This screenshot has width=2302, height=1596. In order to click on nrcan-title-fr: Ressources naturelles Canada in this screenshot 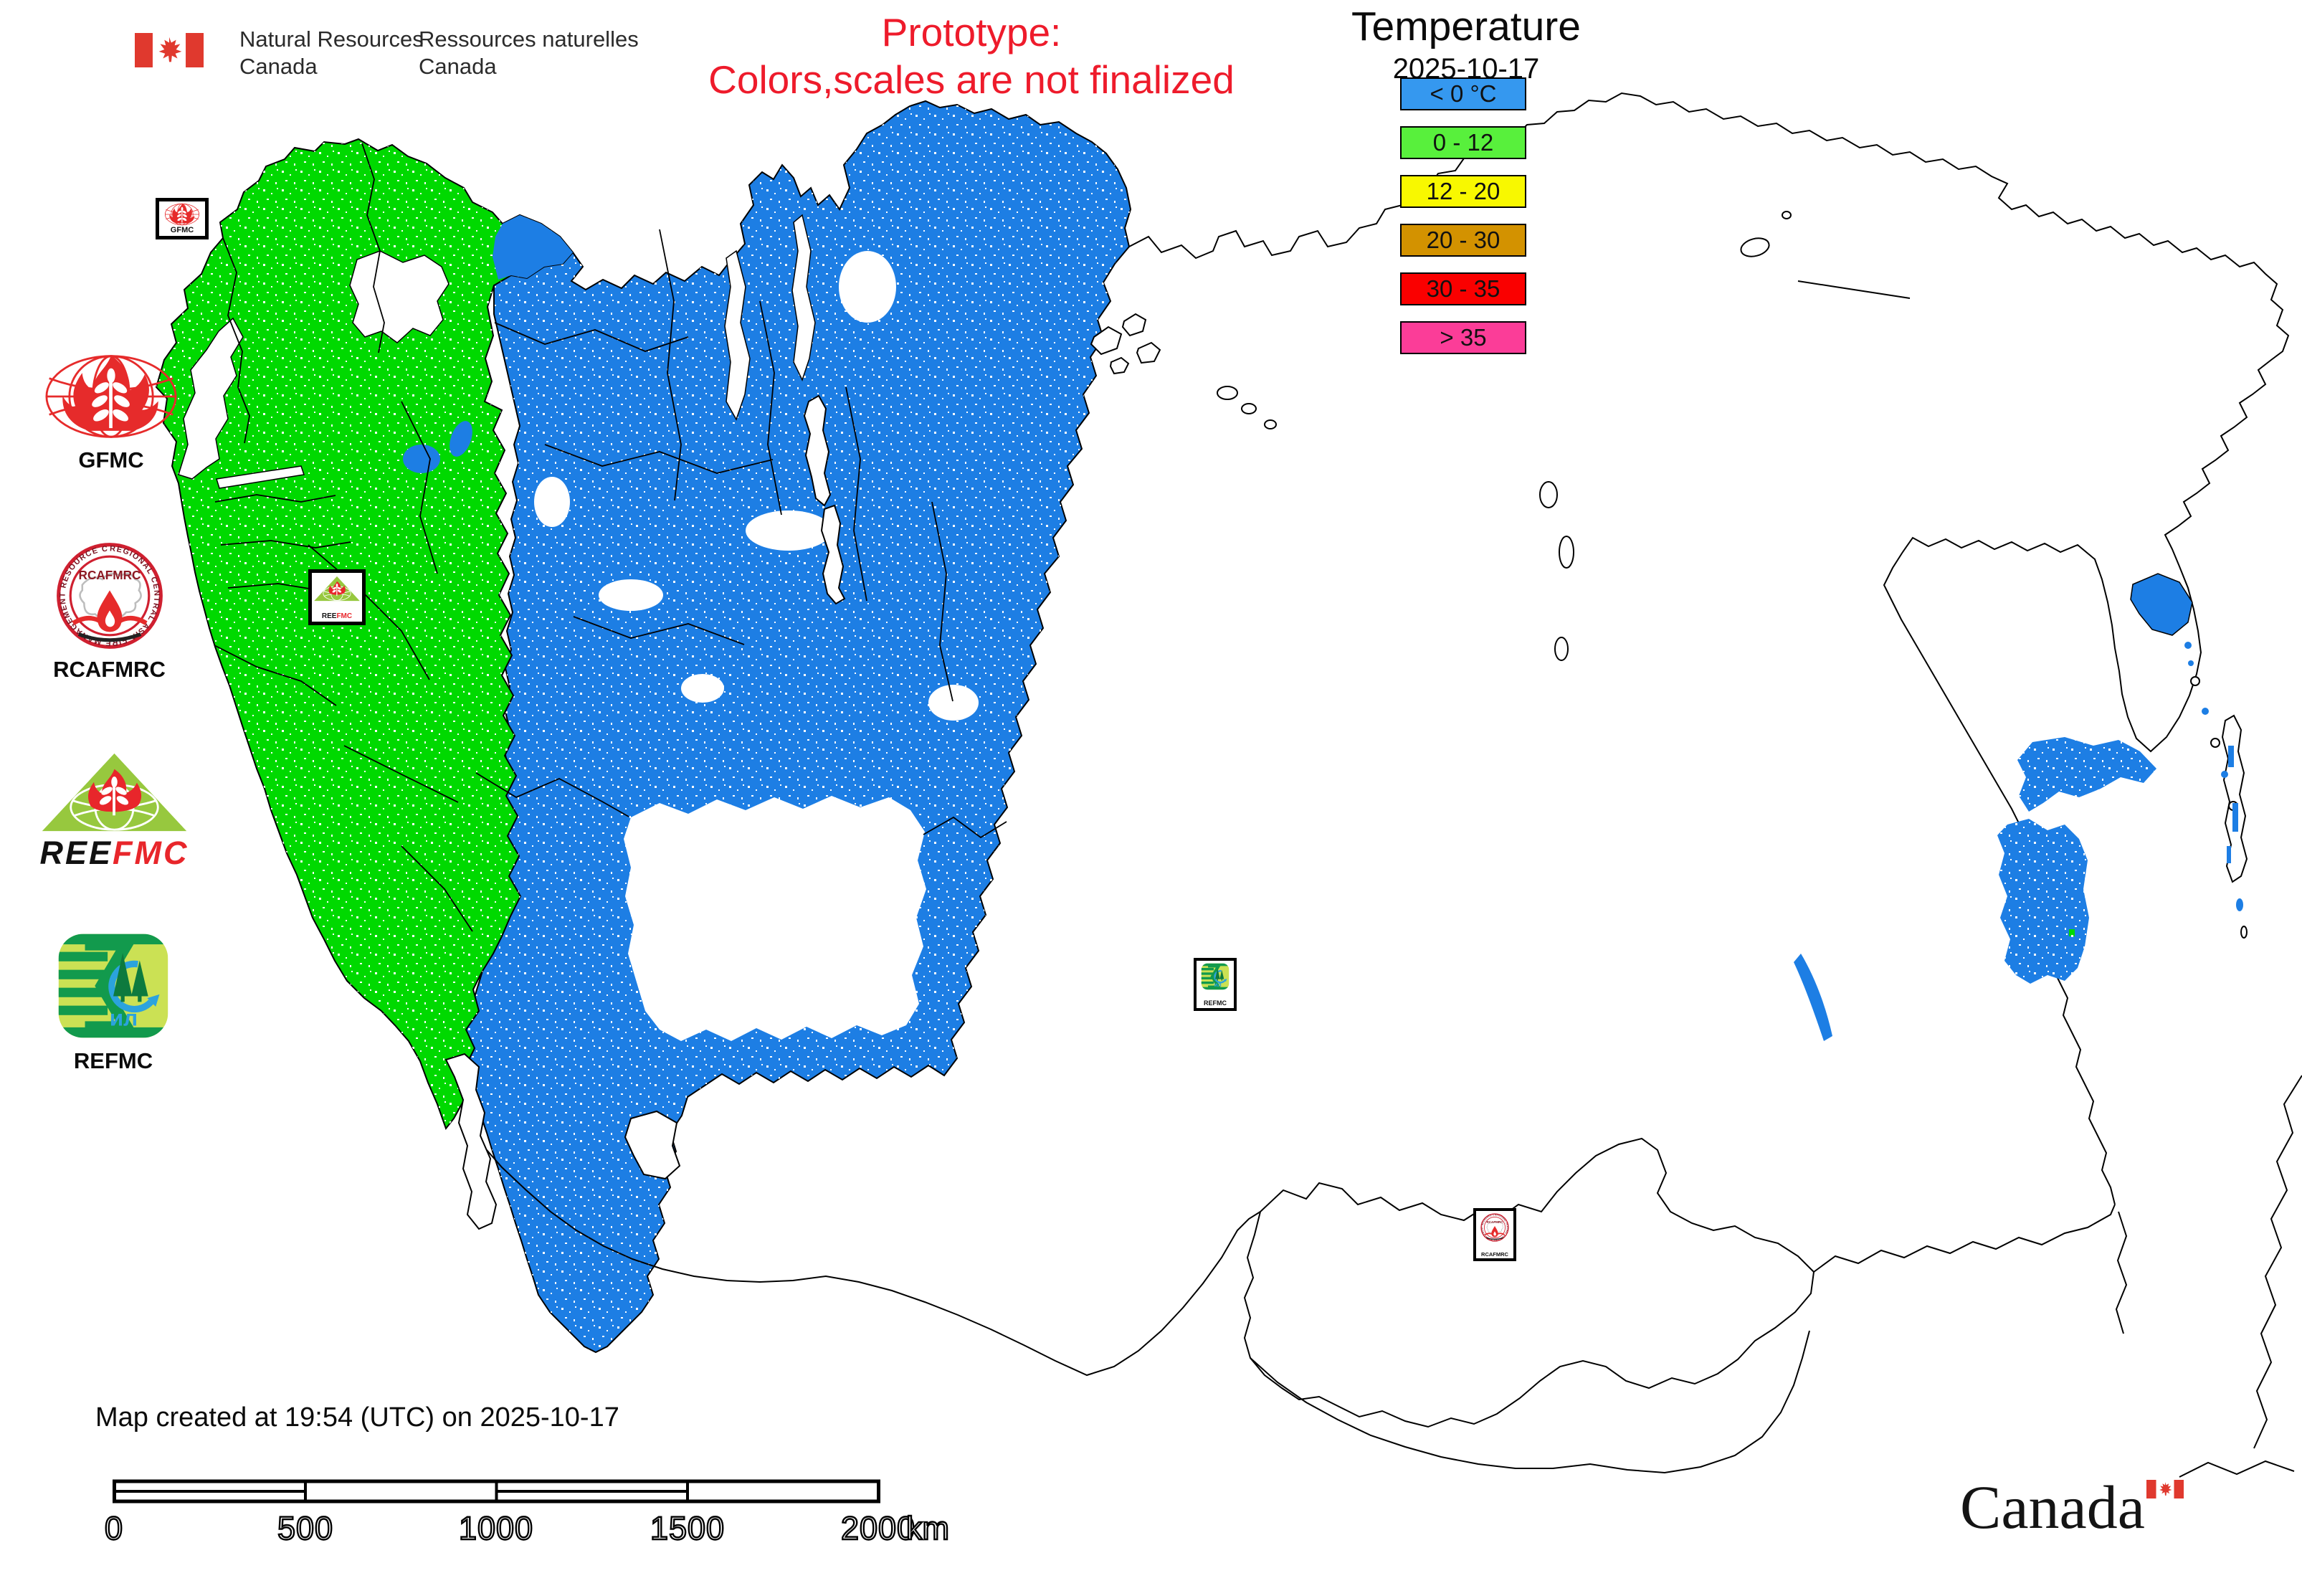, I will do `click(529, 53)`.